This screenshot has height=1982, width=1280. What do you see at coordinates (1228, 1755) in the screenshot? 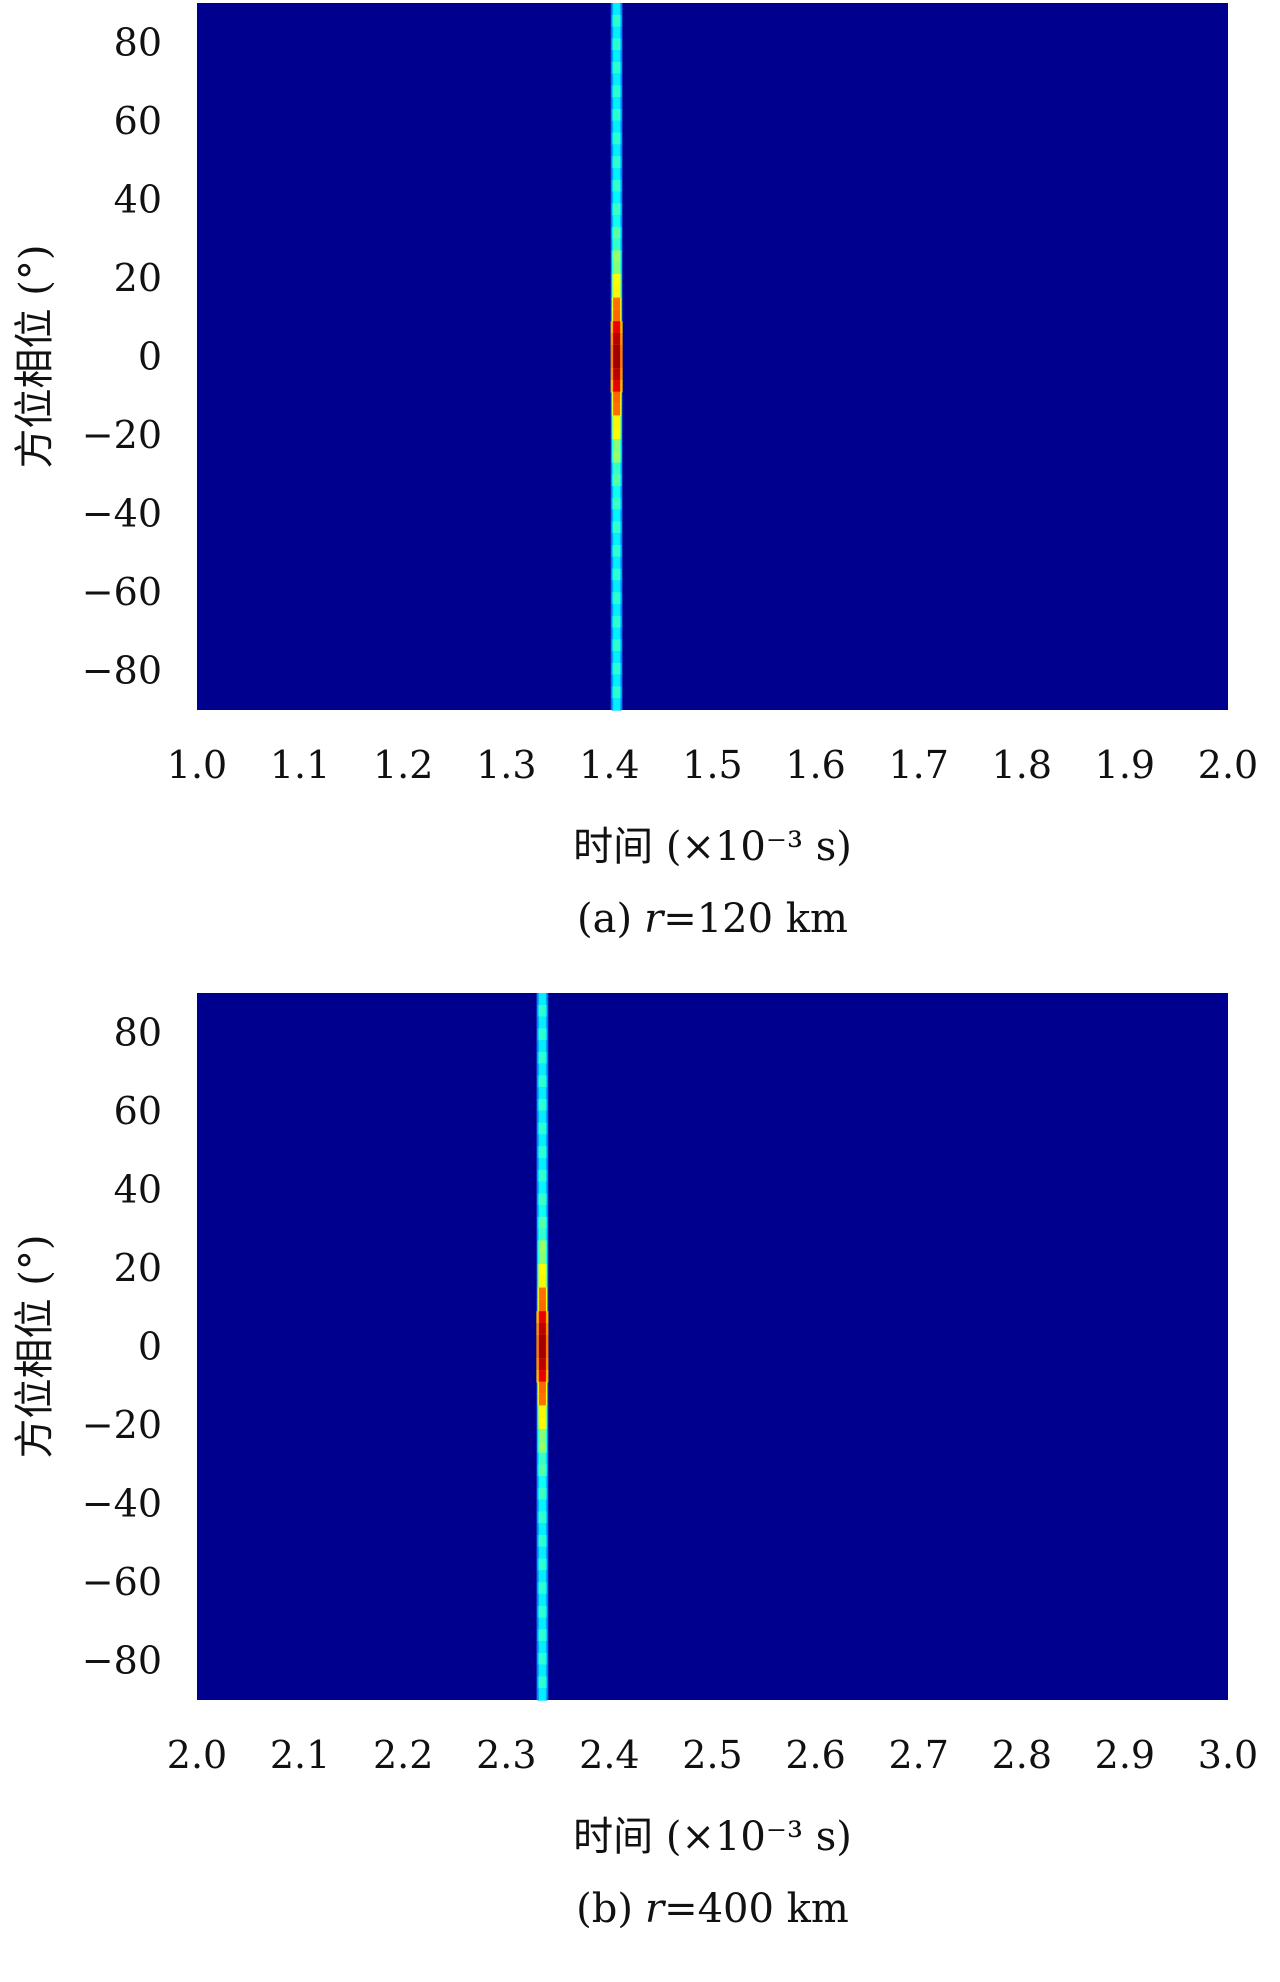
I see `x-tick-label: 3.0` at bounding box center [1228, 1755].